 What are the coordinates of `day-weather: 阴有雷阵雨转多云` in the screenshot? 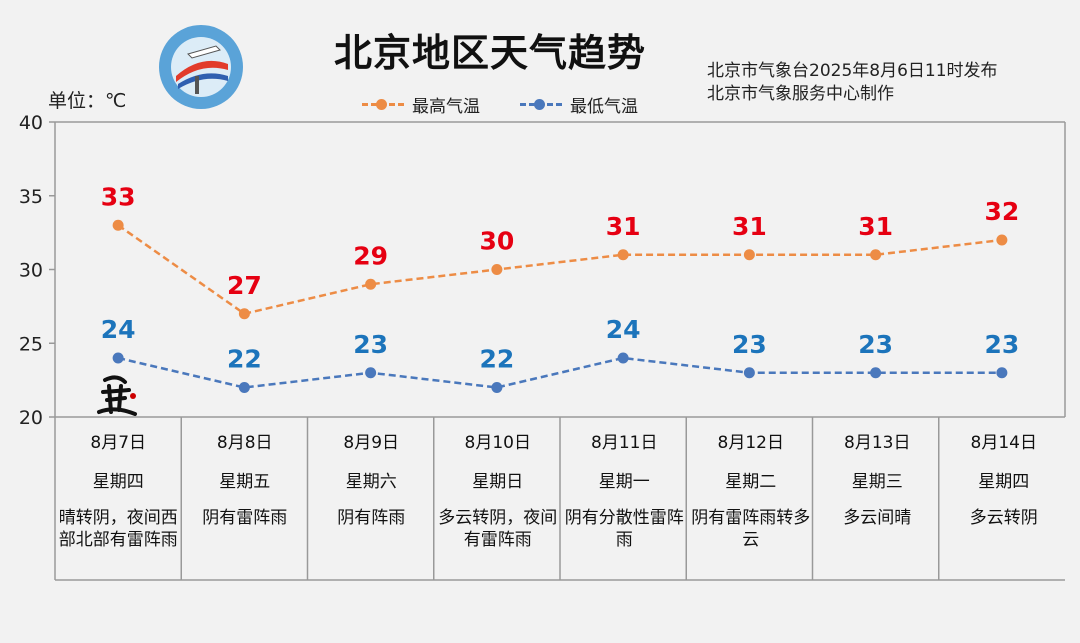 It's located at (751, 529).